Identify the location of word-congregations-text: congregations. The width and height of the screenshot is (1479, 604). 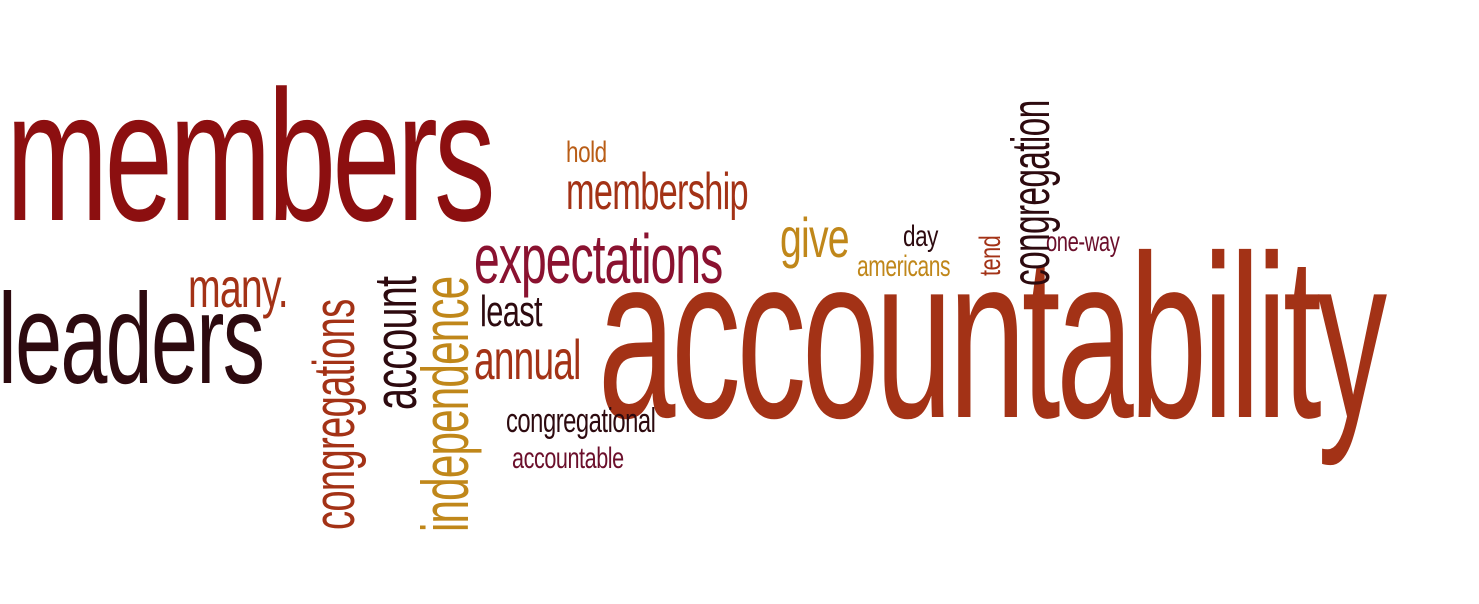
(334, 414).